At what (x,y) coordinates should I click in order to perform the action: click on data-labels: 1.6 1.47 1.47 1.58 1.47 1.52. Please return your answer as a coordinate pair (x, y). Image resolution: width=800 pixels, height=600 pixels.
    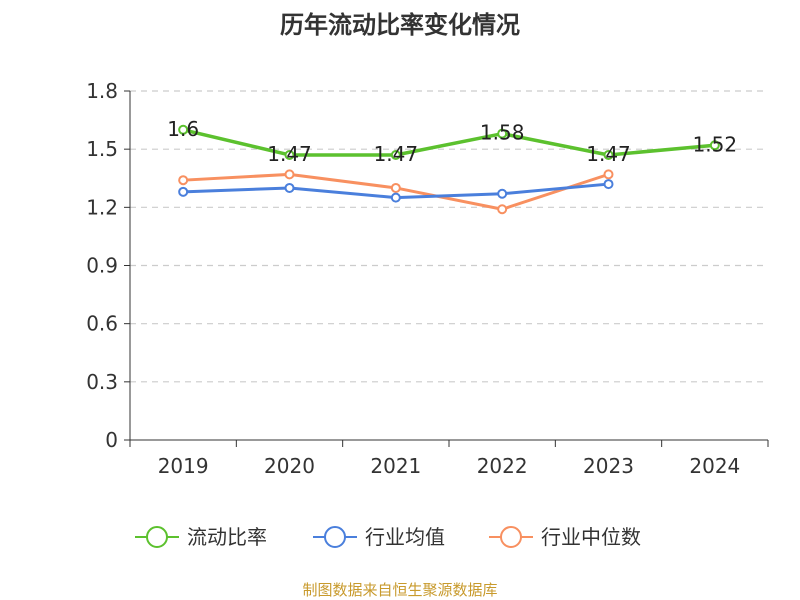
    Looking at the image, I should click on (452, 141).